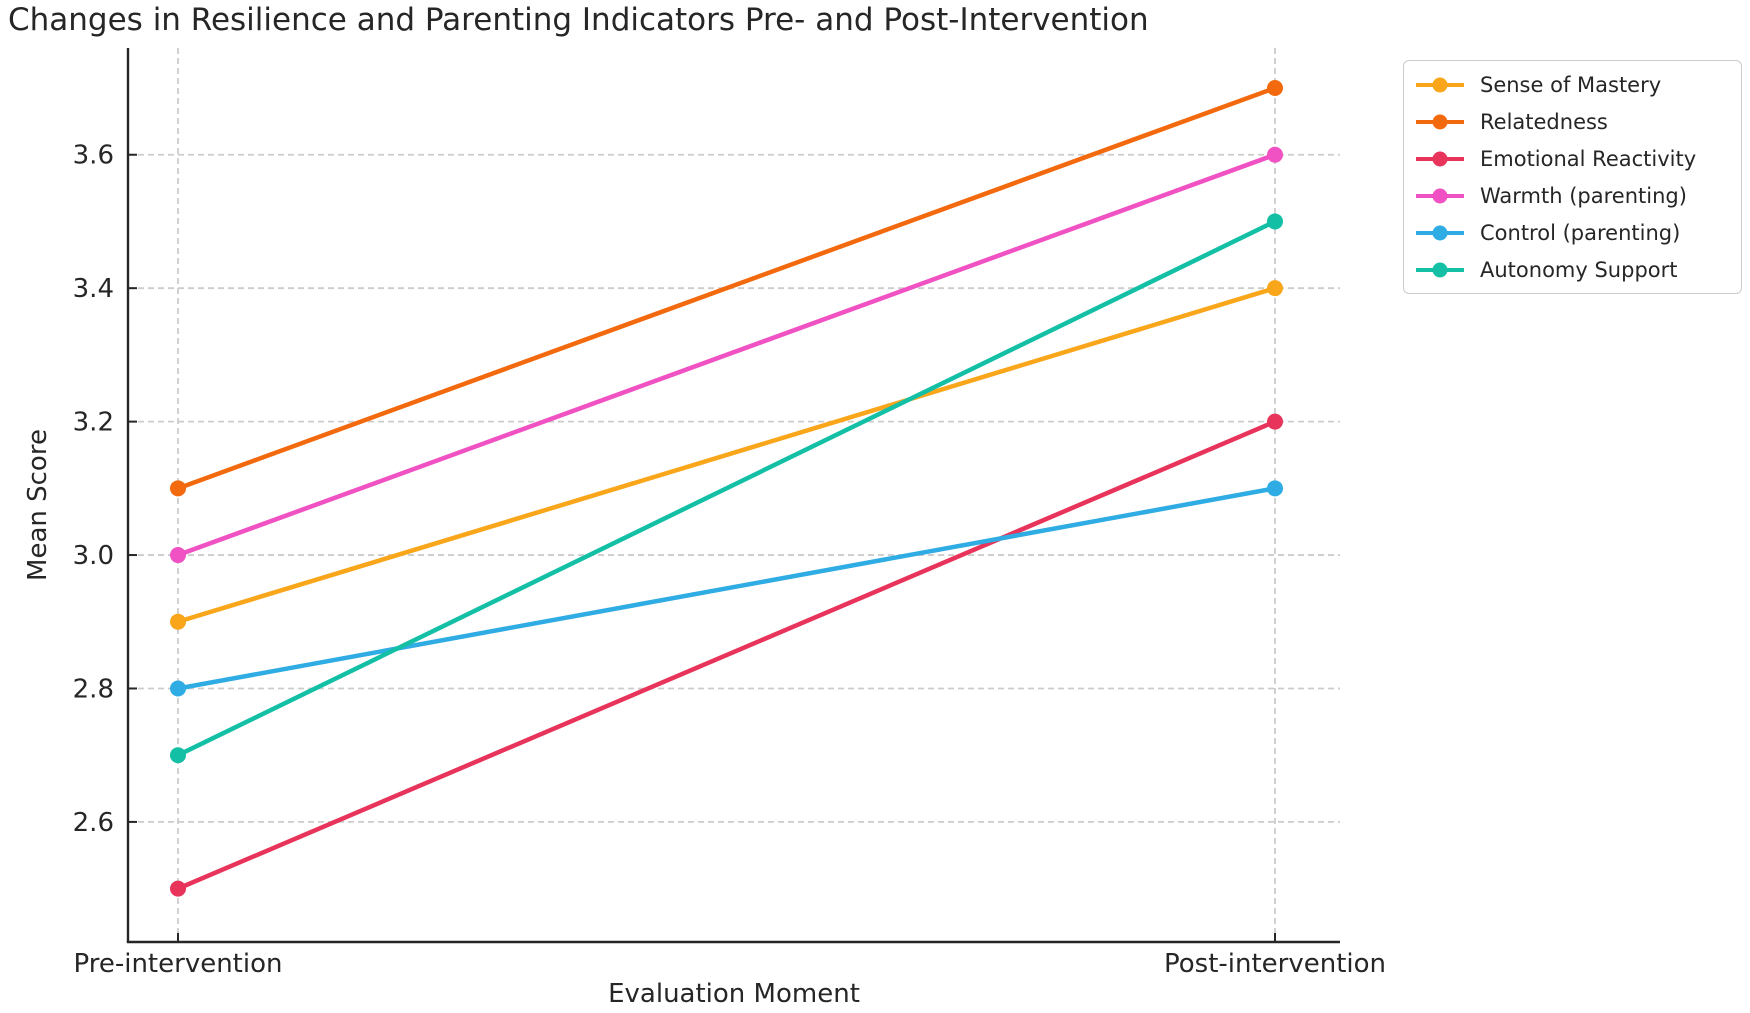  Describe the element at coordinates (93, 823) in the screenshot. I see `y-tick-label: 2.6` at that location.